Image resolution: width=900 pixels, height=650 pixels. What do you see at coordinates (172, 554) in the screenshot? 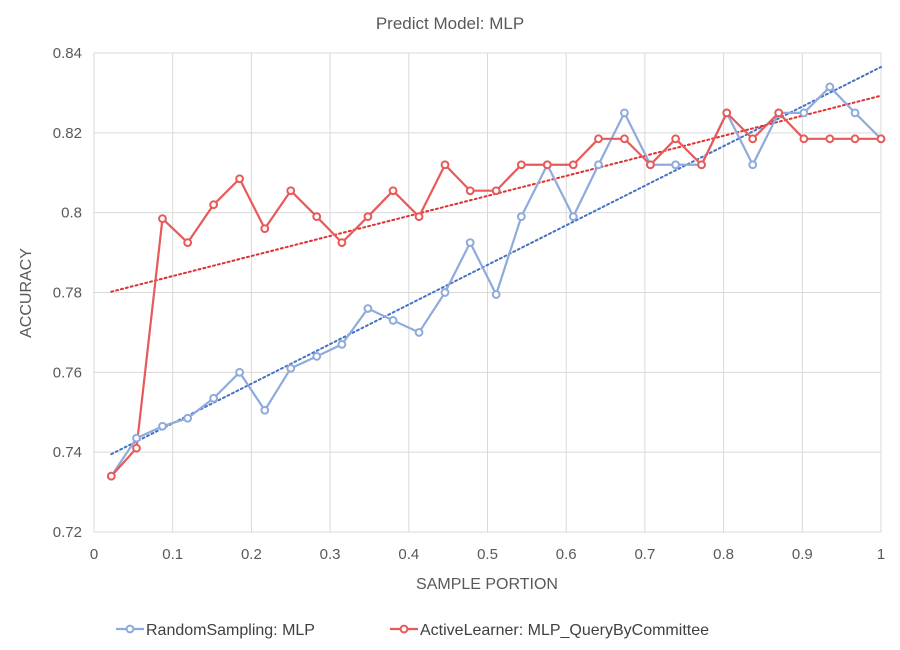
I see `x-tick-label-1: 0.1` at bounding box center [172, 554].